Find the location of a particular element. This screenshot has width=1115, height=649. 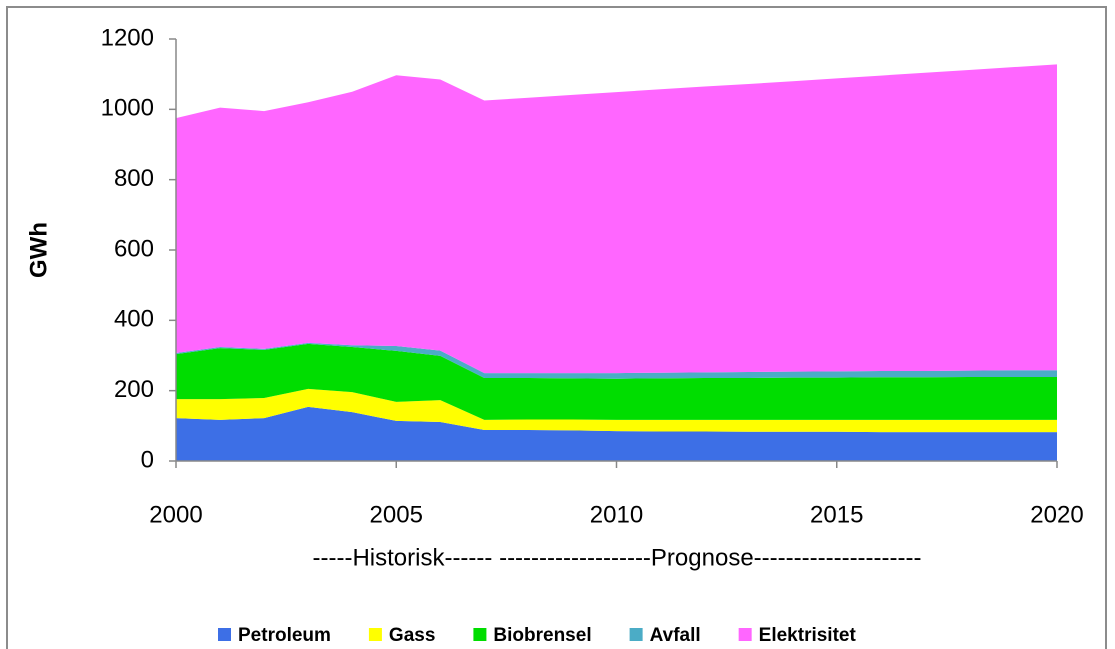

y-tick-label: 400 is located at coordinates (134, 319).